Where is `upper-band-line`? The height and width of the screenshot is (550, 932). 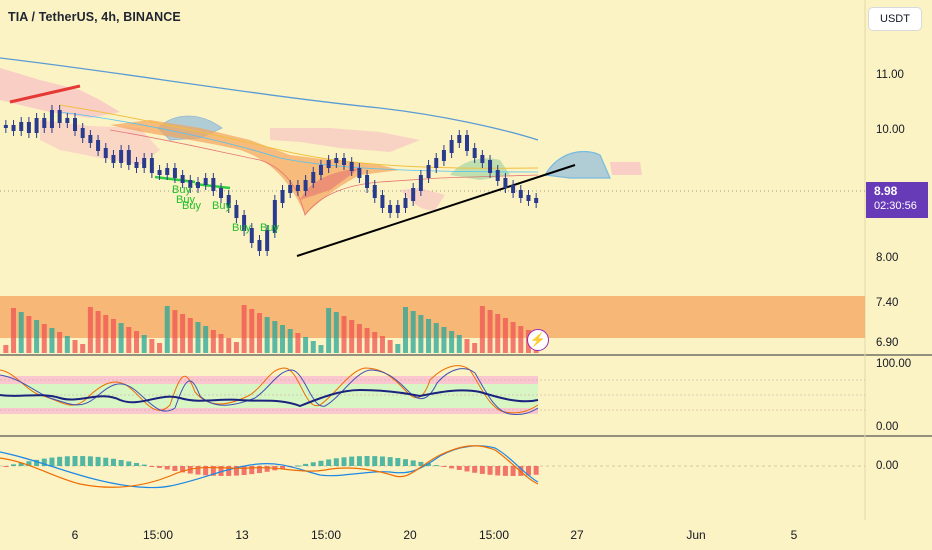
upper-band-line is located at coordinates (269, 99).